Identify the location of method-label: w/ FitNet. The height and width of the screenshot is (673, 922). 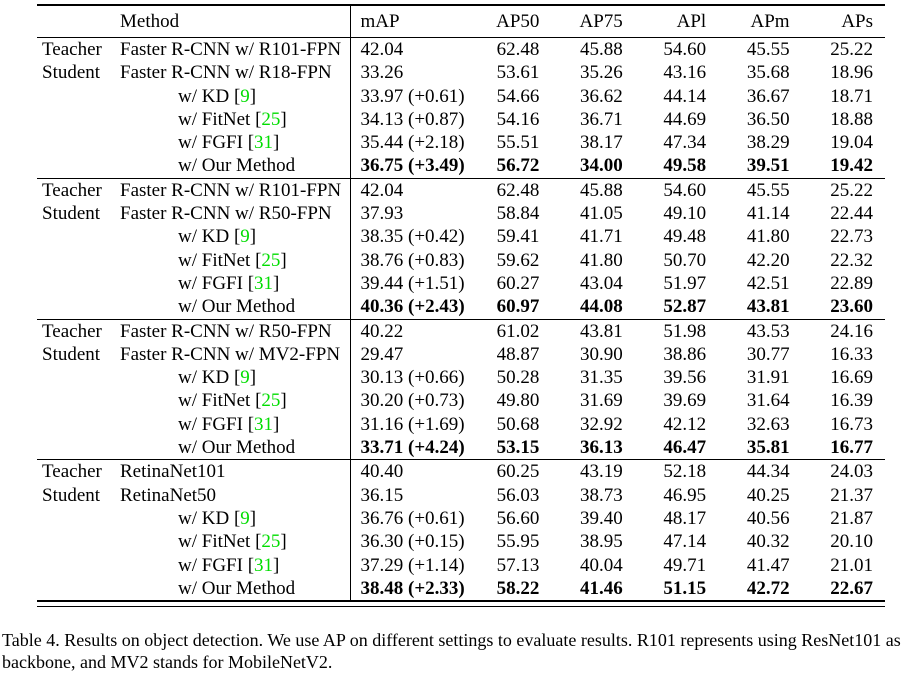
(214, 542).